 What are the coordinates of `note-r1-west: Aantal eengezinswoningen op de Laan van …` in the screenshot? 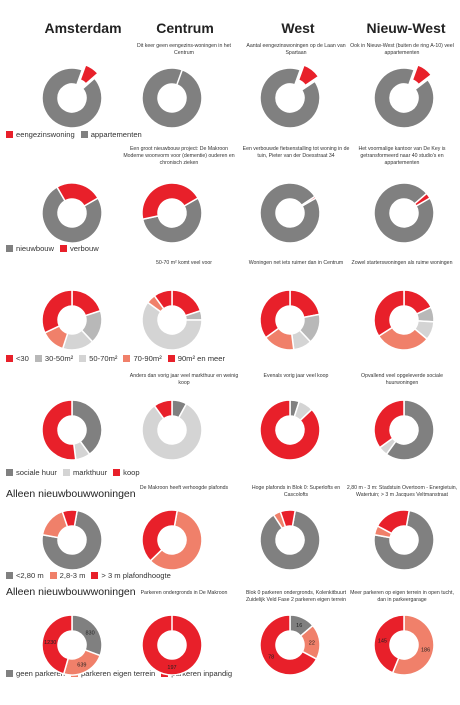 It's located at (296, 49).